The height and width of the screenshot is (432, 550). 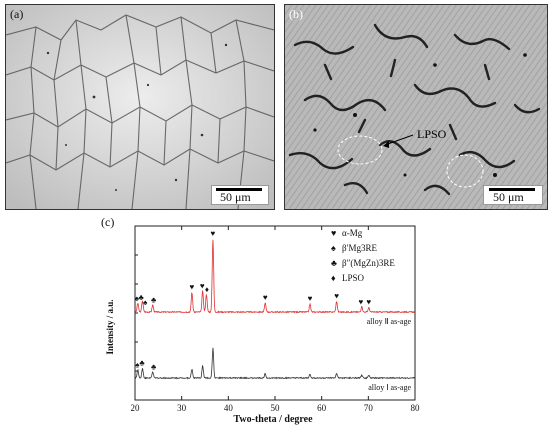 I want to click on panel-label-c: (c), so click(x=107, y=222).